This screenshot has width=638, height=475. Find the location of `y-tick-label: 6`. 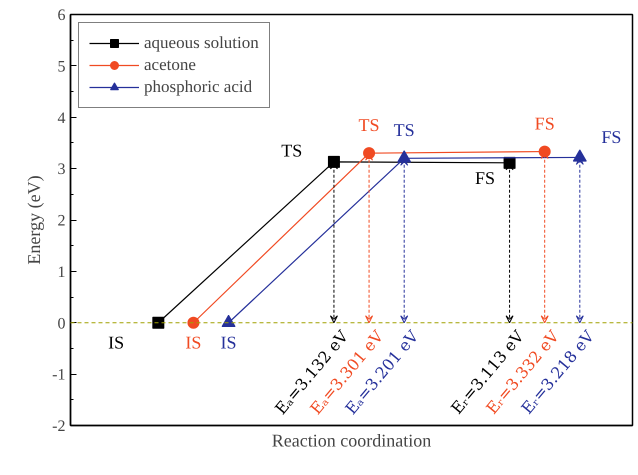

y-tick-label: 6 is located at coordinates (62, 15).